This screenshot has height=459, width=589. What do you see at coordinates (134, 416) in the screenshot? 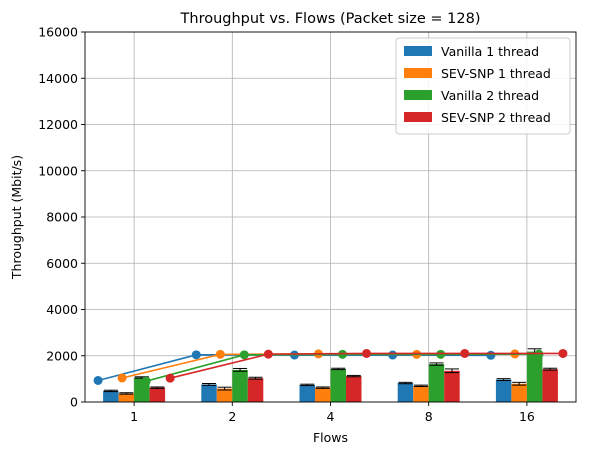
I see `x-tick-label: 1` at bounding box center [134, 416].